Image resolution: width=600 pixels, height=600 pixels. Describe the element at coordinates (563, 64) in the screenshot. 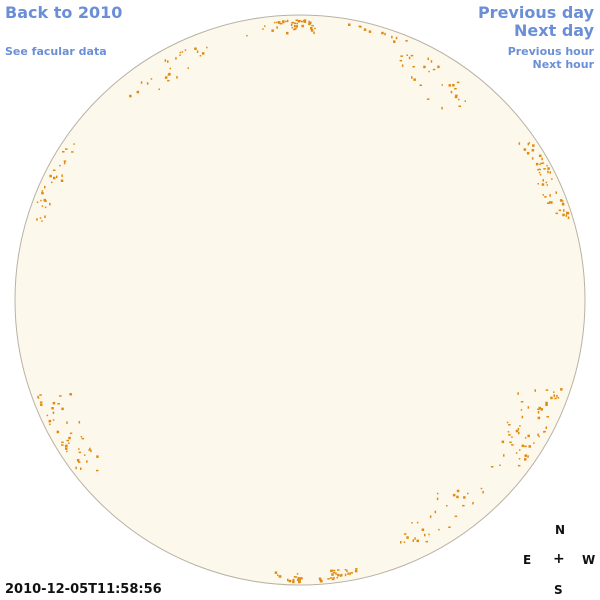

I see `next-hour-link: Next hour` at that location.